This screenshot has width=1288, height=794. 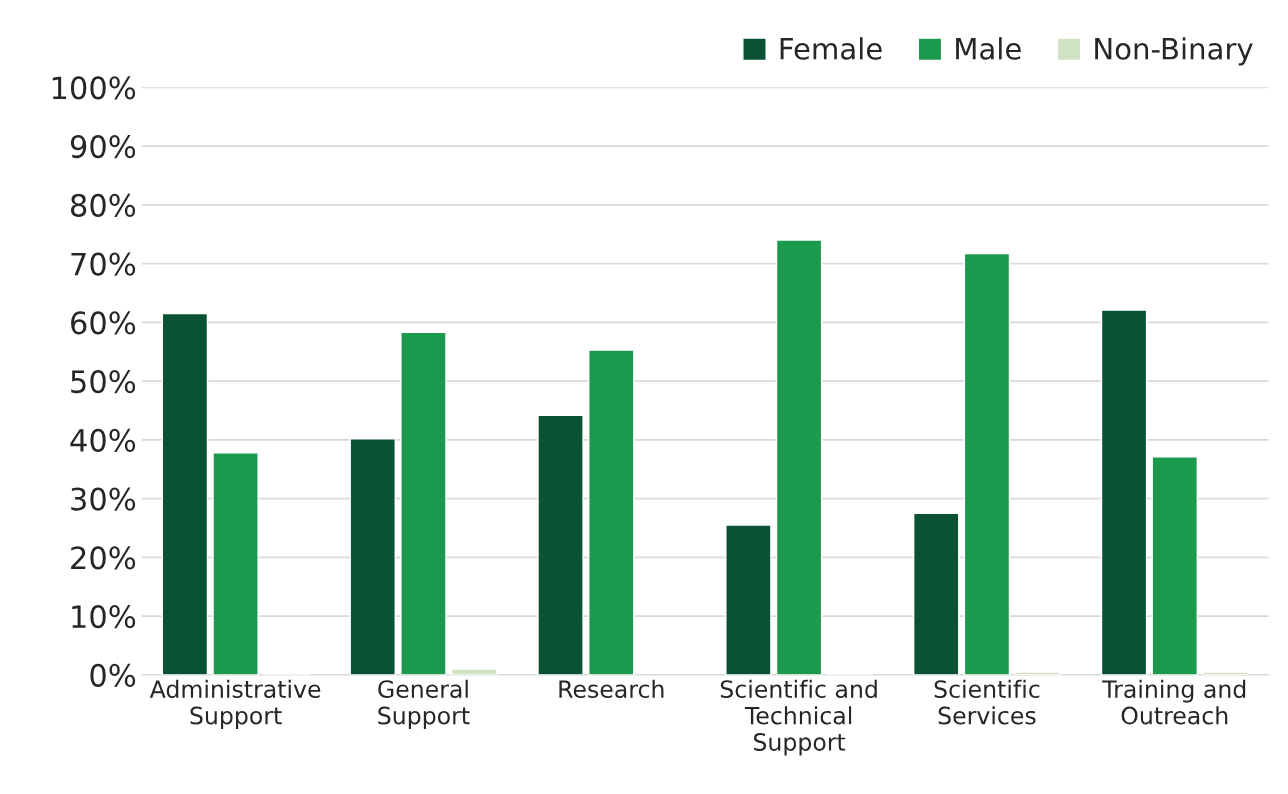 What do you see at coordinates (103, 382) in the screenshot?
I see `y-tick-label: 50%` at bounding box center [103, 382].